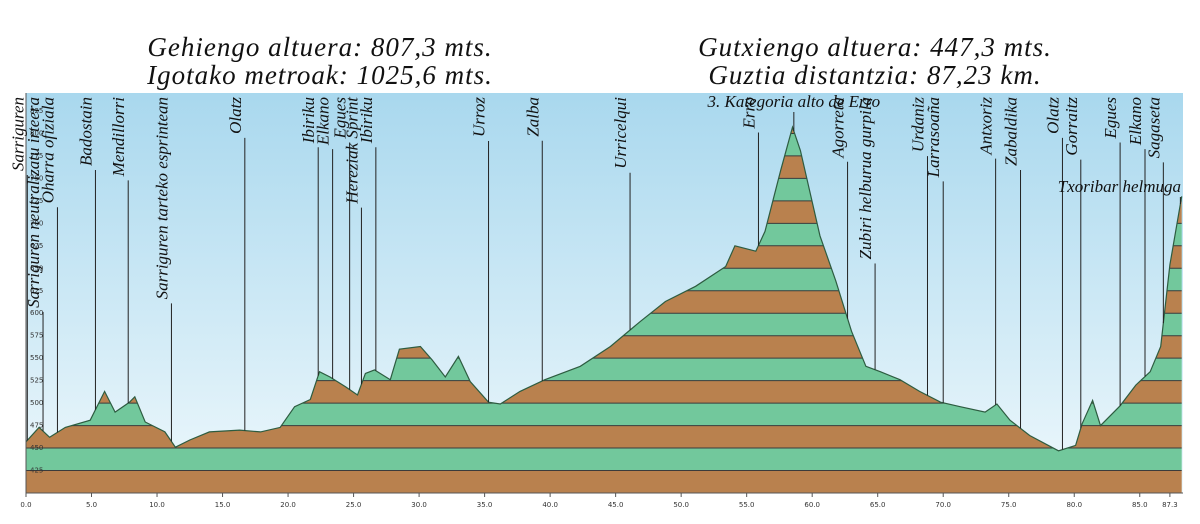 The image size is (1200, 524). Describe the element at coordinates (36, 268) in the screenshot. I see `y-tick-label: 650` at that location.